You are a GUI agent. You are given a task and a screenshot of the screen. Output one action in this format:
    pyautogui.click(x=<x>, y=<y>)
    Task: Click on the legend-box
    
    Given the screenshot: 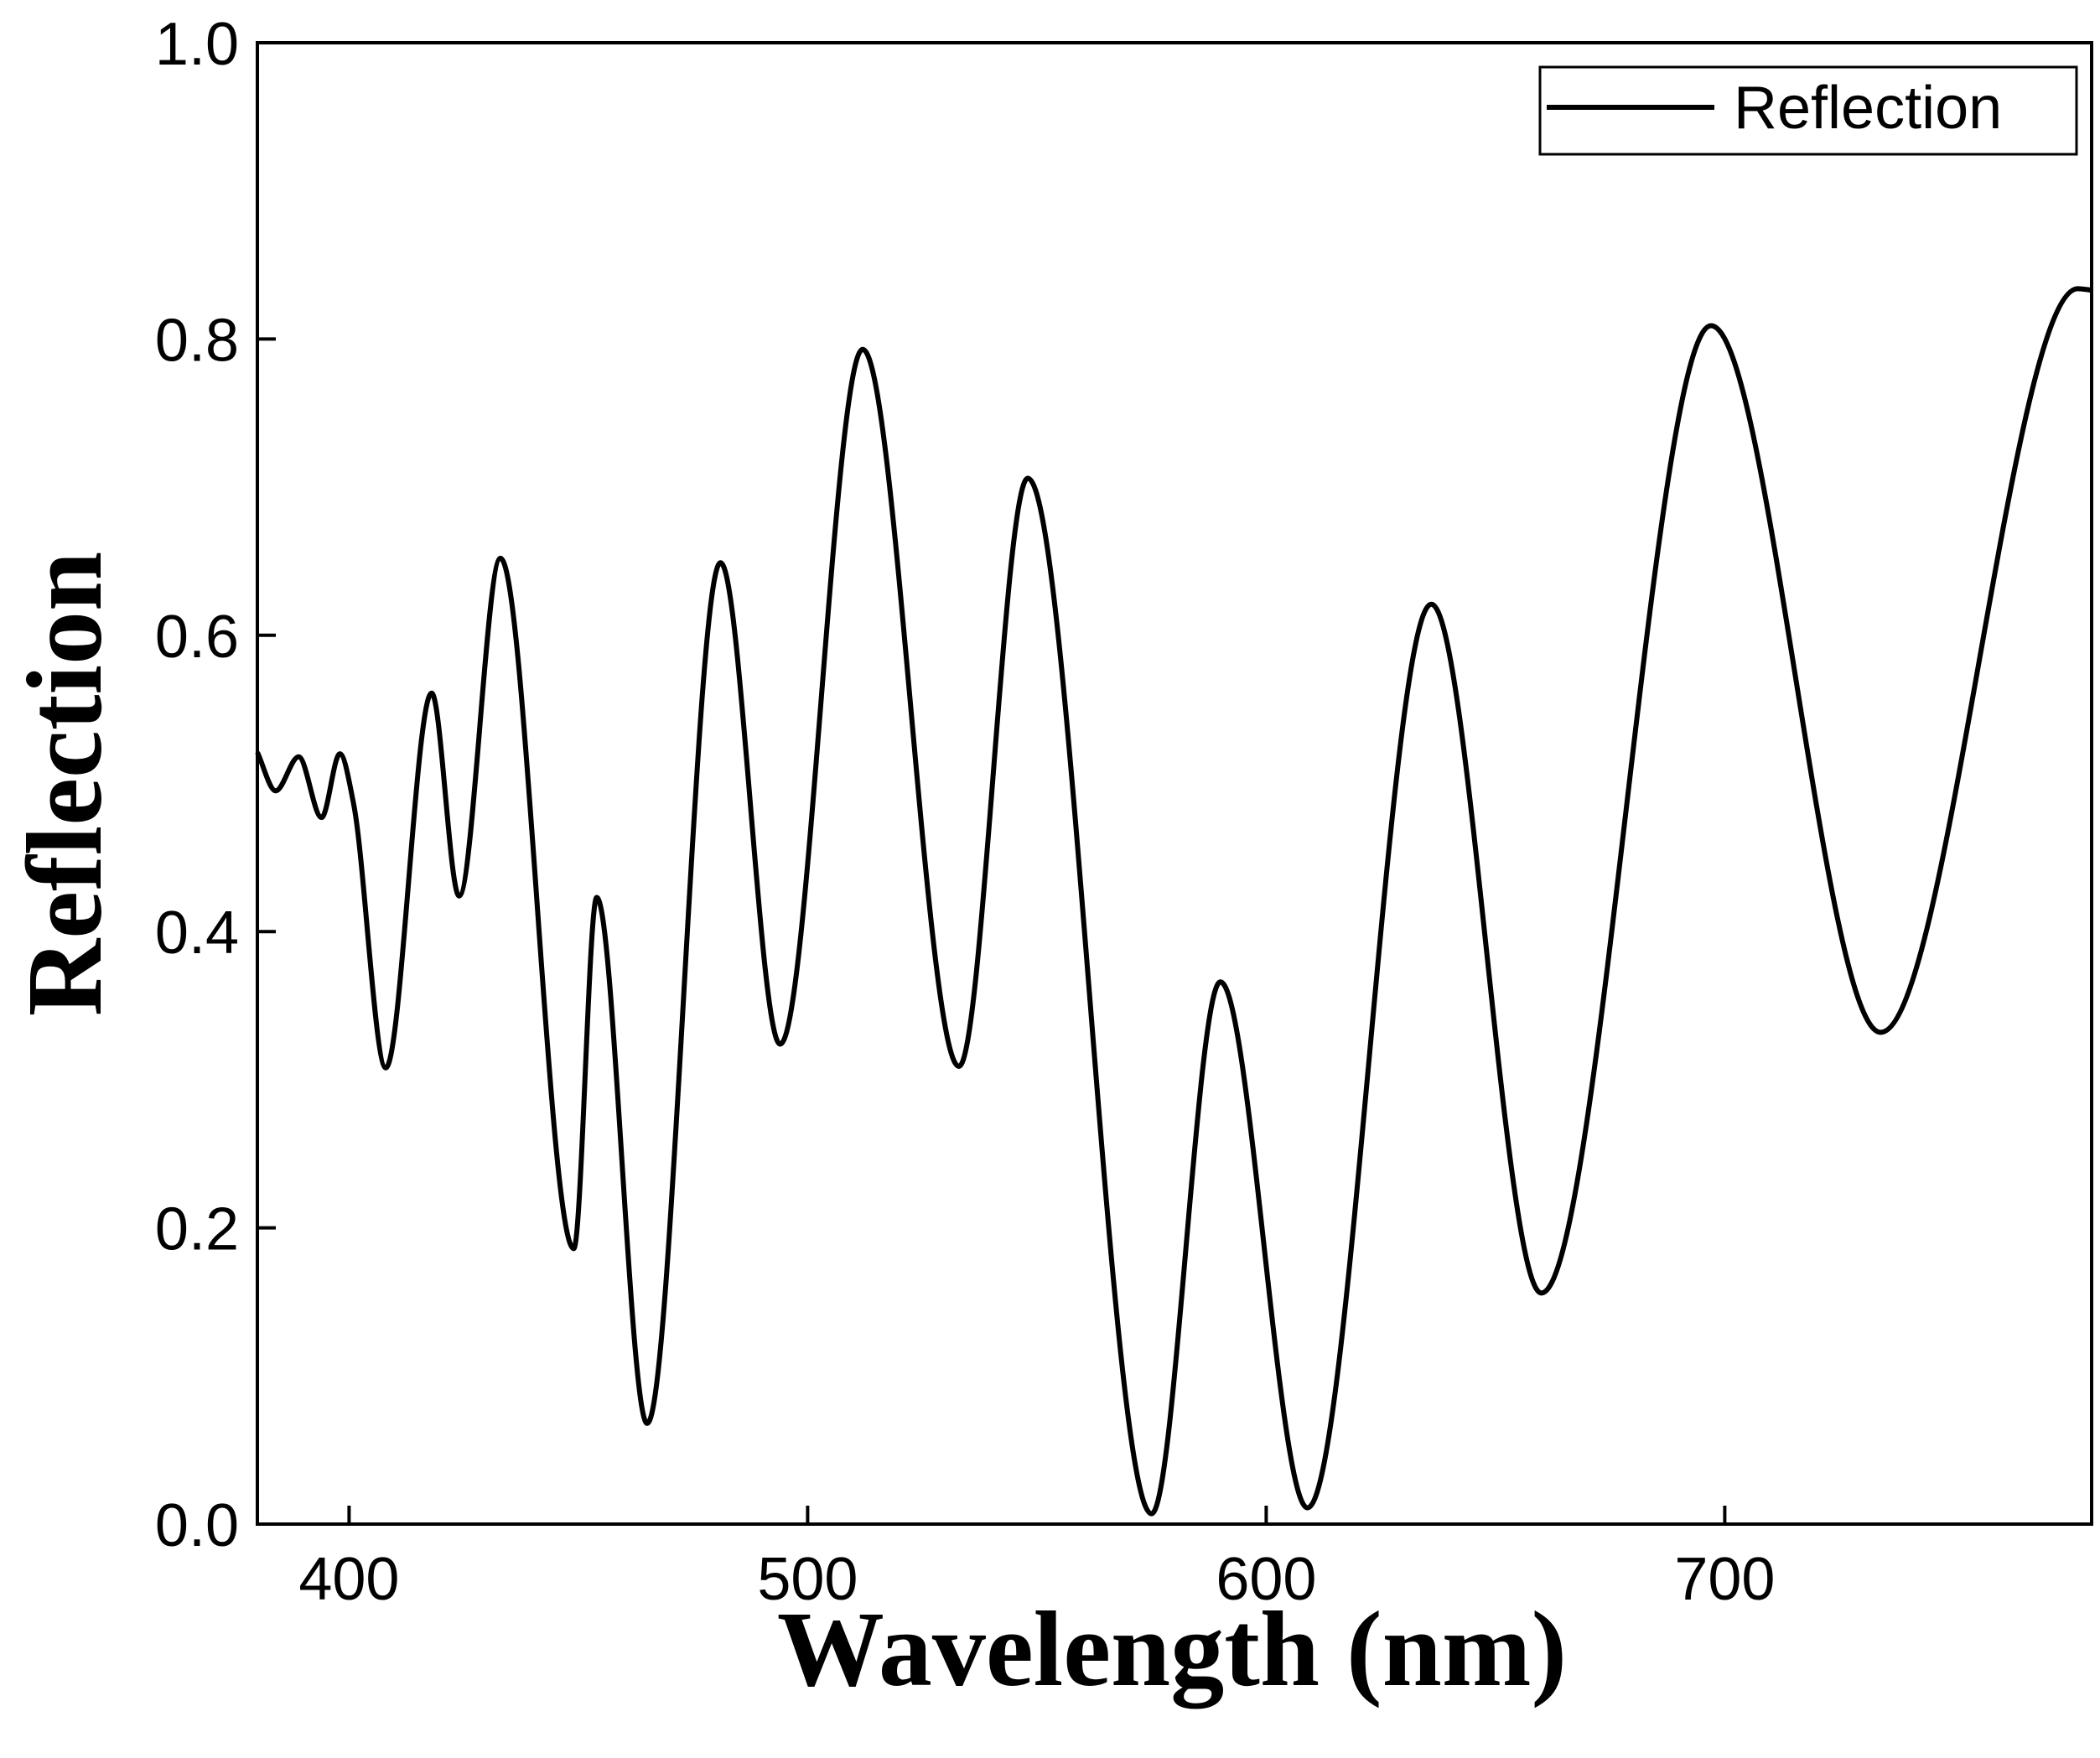 What is the action you would take?
    pyautogui.click(x=1808, y=111)
    